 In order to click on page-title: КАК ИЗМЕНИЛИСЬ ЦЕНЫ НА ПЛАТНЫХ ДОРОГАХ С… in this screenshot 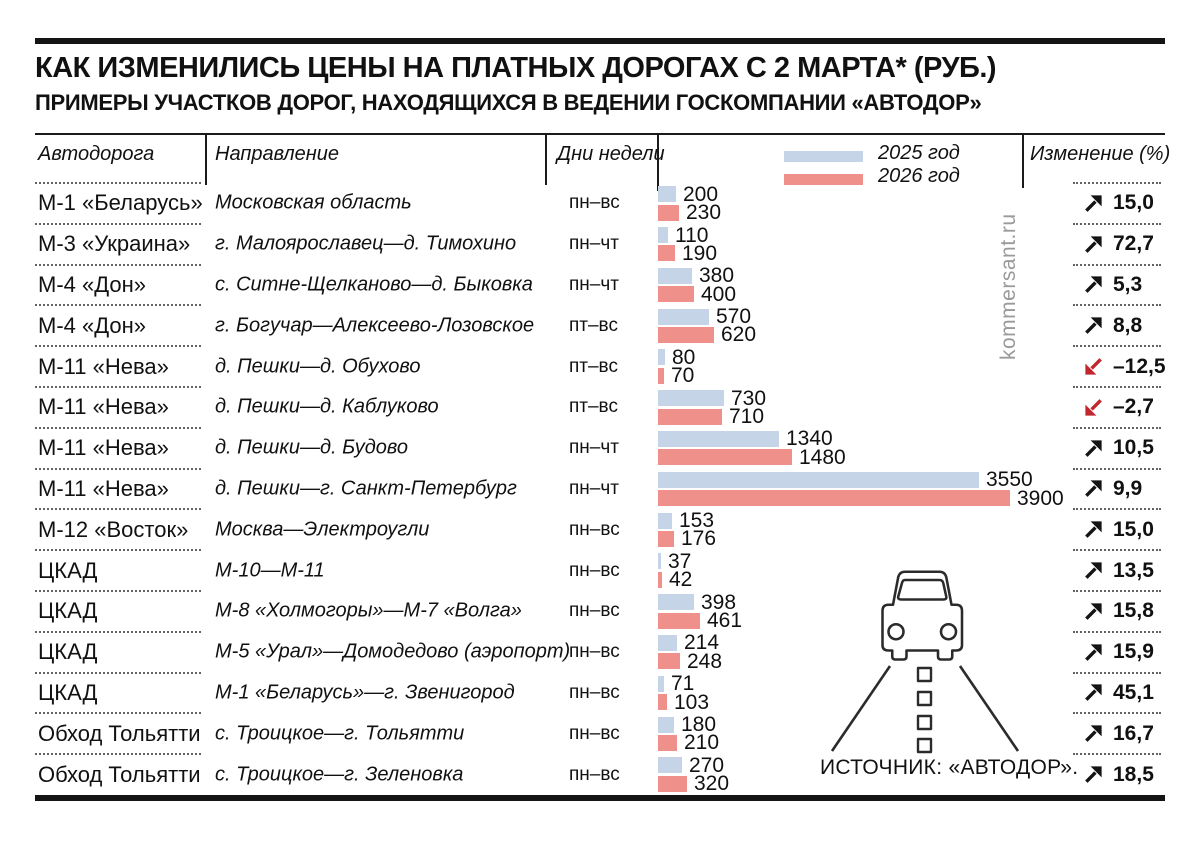, I will do `click(516, 68)`.